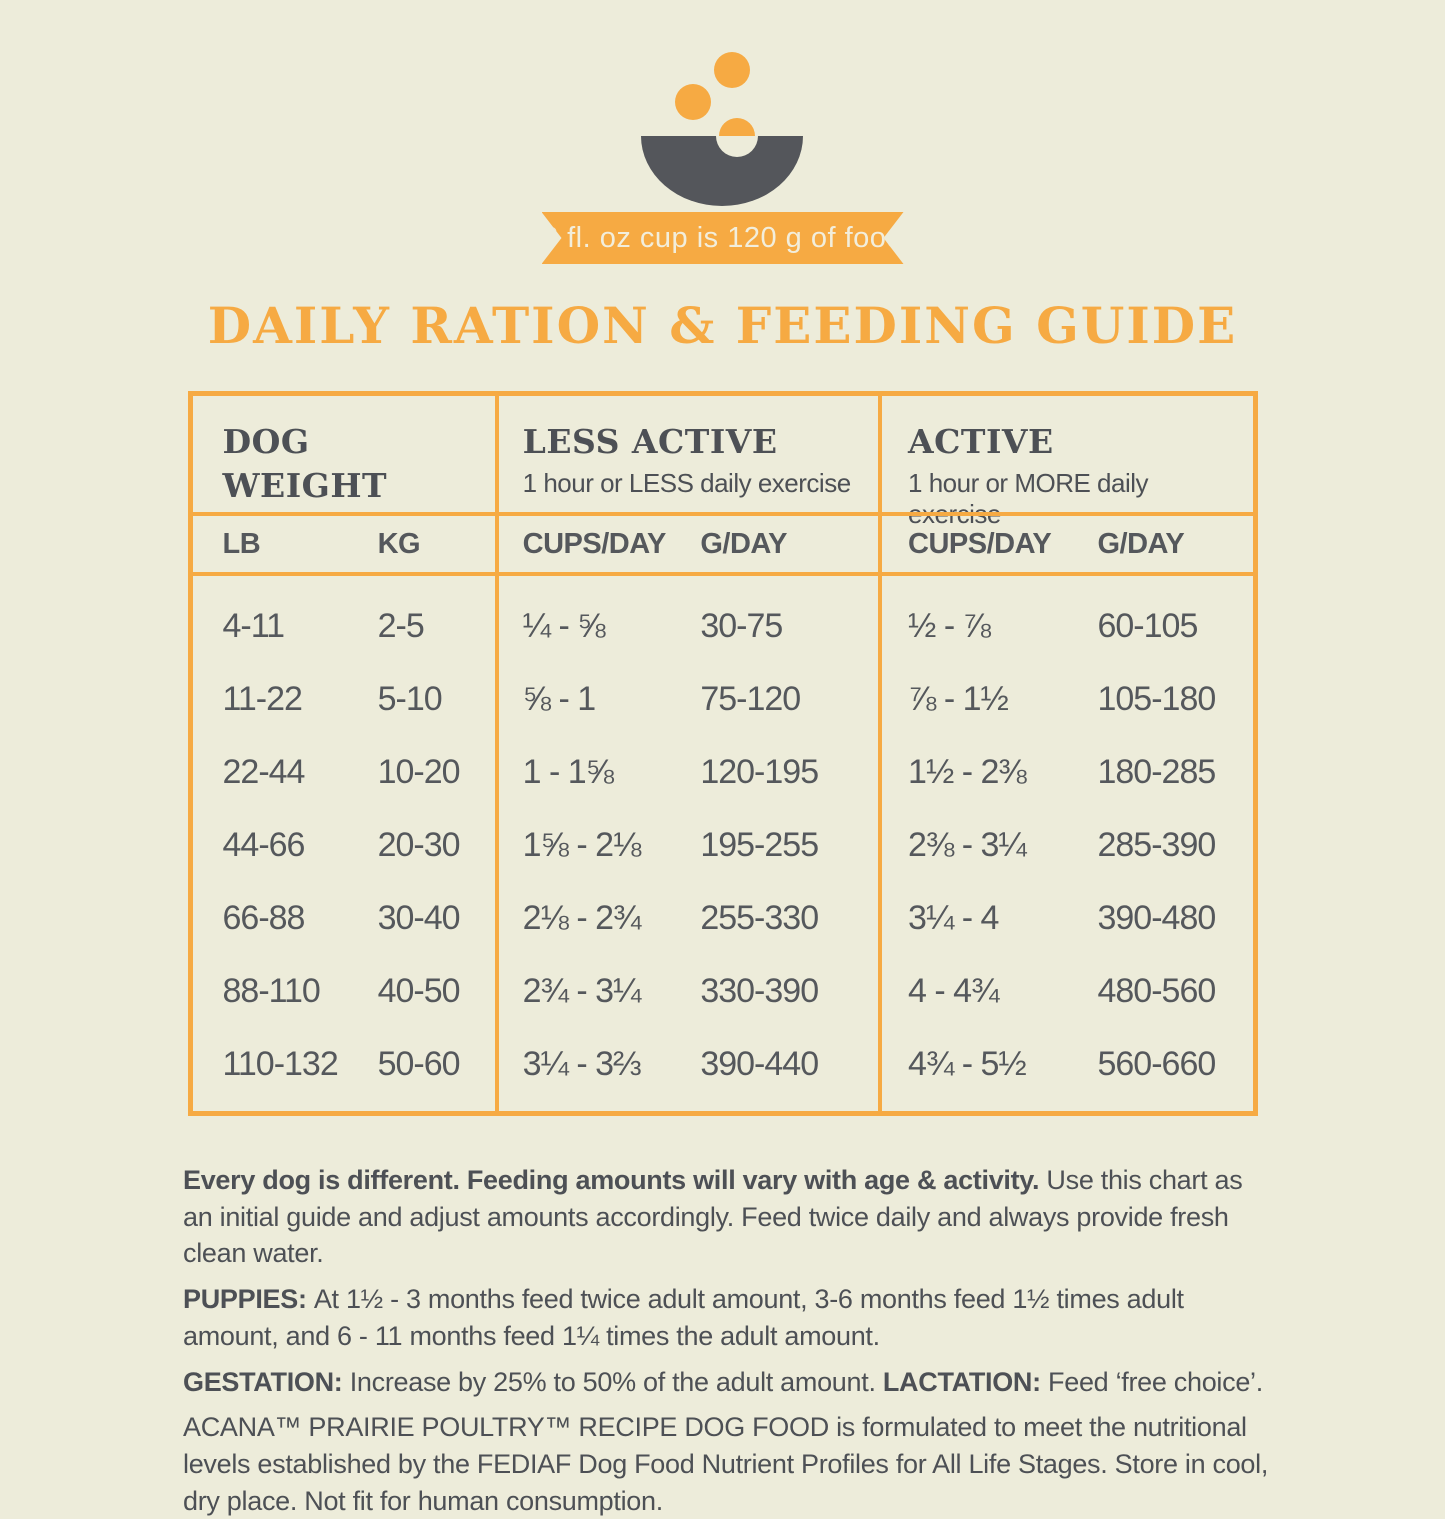 The image size is (1445, 1519). What do you see at coordinates (419, 845) in the screenshot?
I see `kg-value: 20-30` at bounding box center [419, 845].